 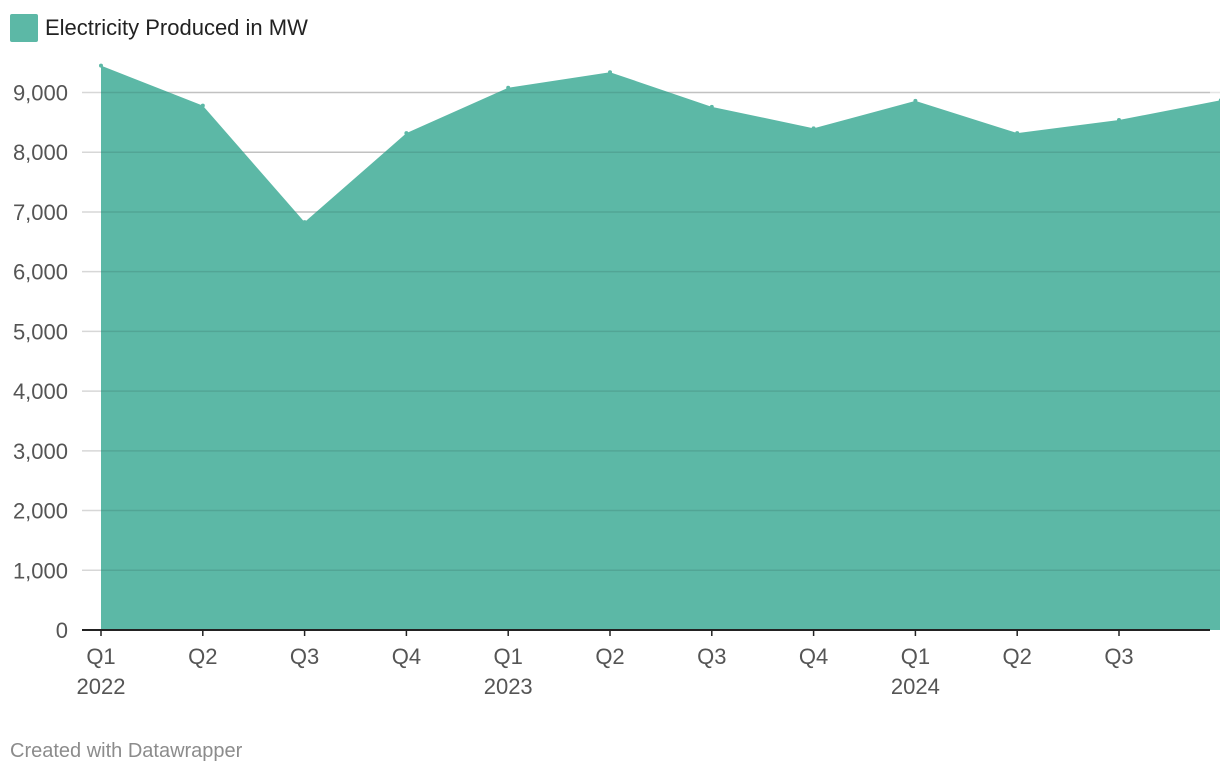 What do you see at coordinates (40, 272) in the screenshot?
I see `y-tick-label: 6,000` at bounding box center [40, 272].